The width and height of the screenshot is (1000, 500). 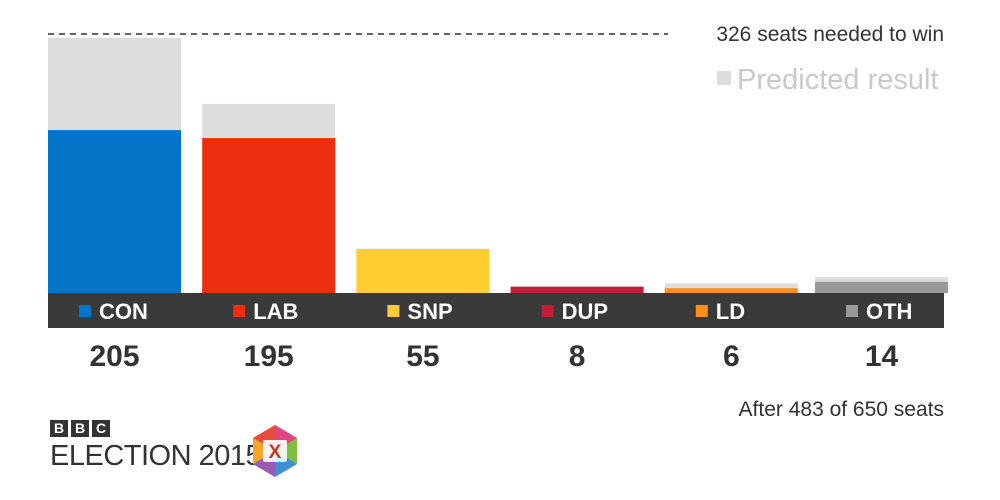 What do you see at coordinates (701, 311) in the screenshot?
I see `party-swatch-ld` at bounding box center [701, 311].